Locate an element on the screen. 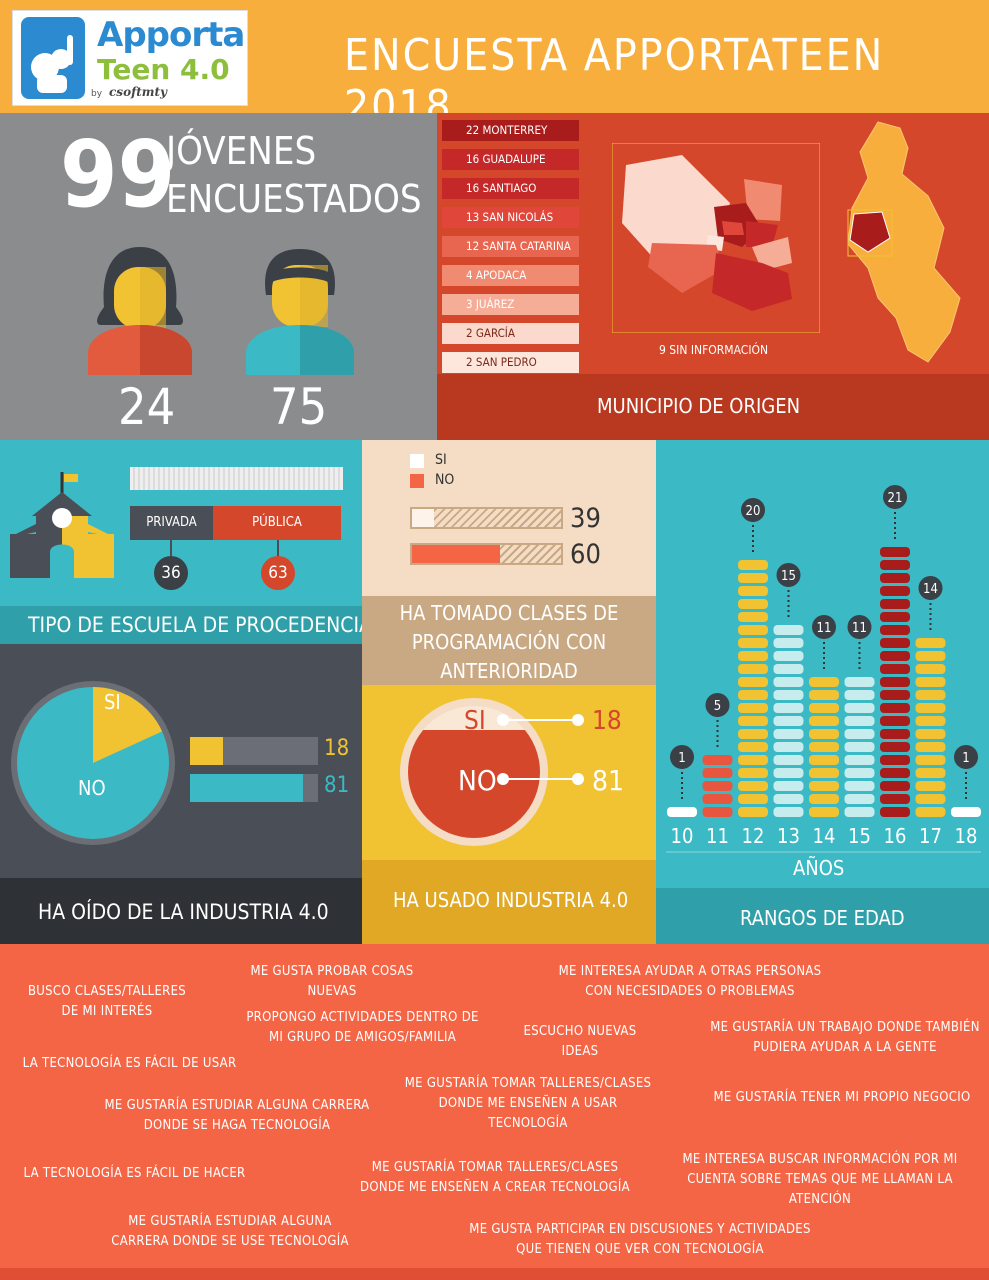  school-footer is located at coordinates (181, 625).